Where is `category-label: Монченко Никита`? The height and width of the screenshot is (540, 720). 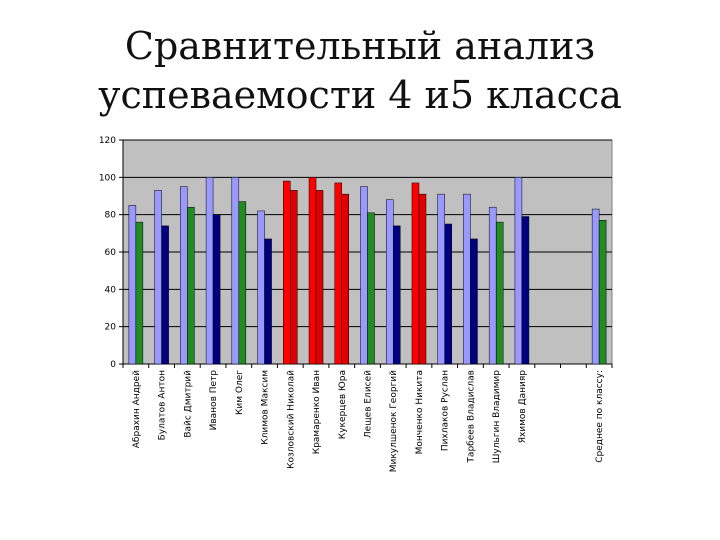
category-label: Монченко Никита is located at coordinates (420, 412).